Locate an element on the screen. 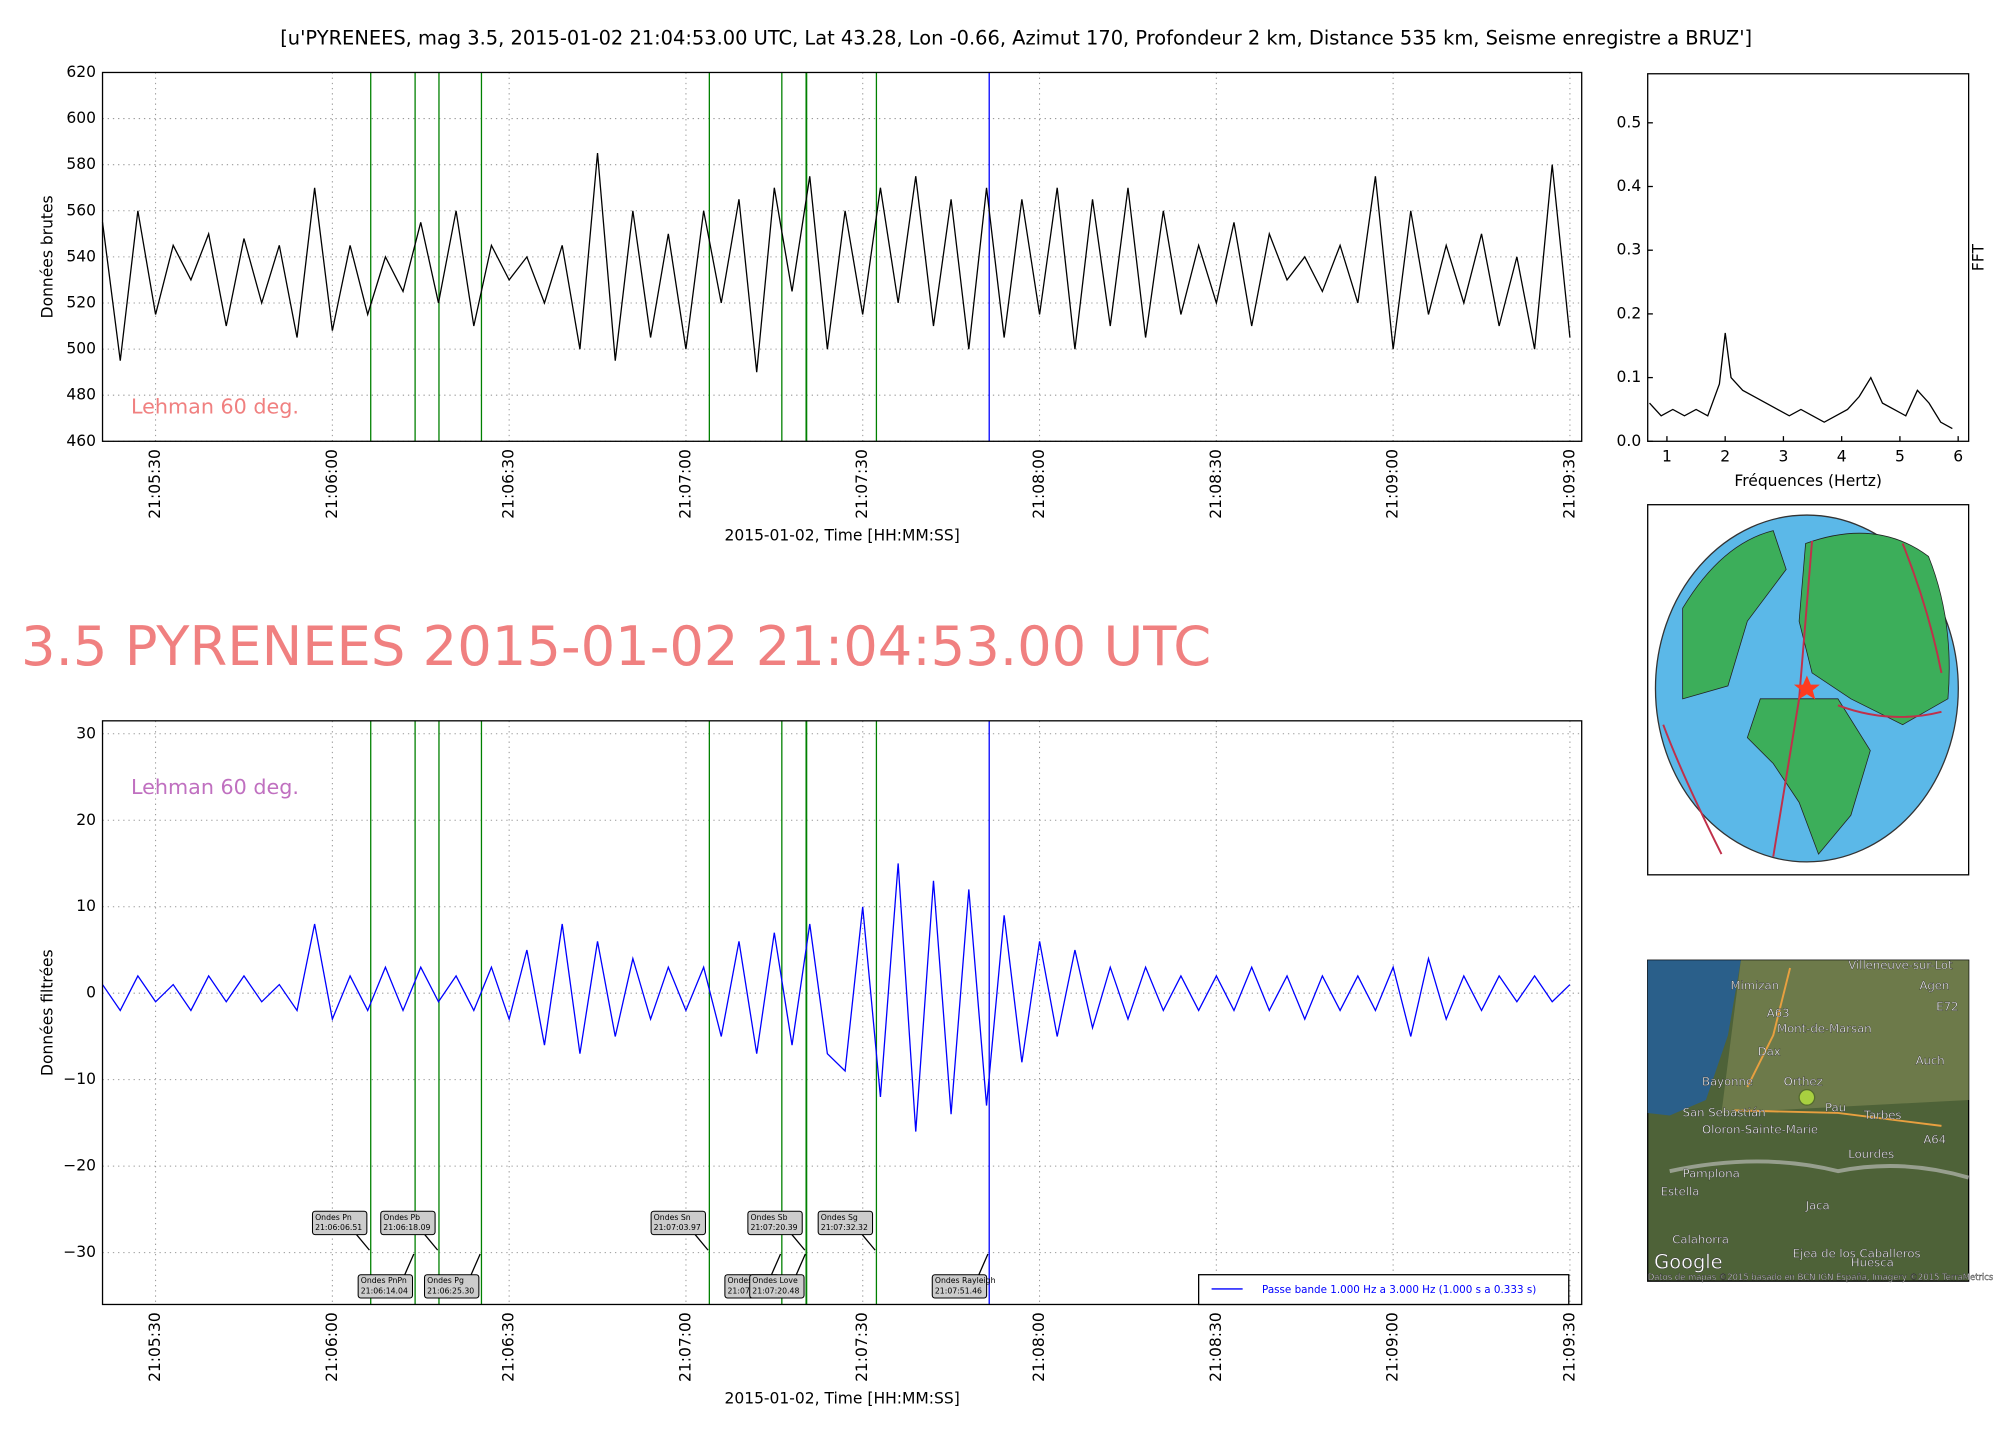 Image resolution: width=2000 pixels, height=1430 pixels. map-label: Agen is located at coordinates (1934, 986).